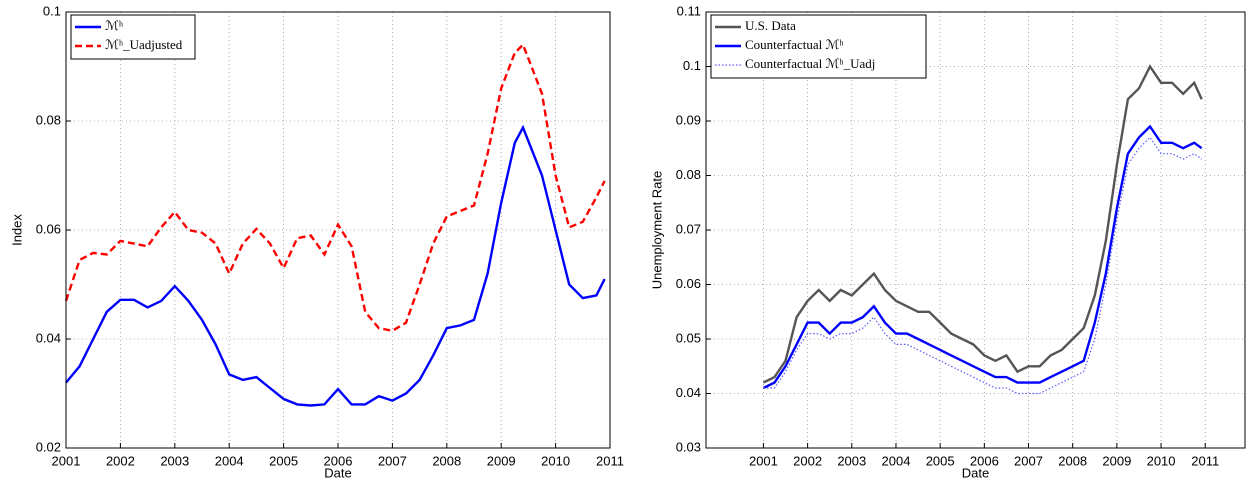 The width and height of the screenshot is (1255, 486). What do you see at coordinates (770, 25) in the screenshot?
I see `legend-label: U.S. Data` at bounding box center [770, 25].